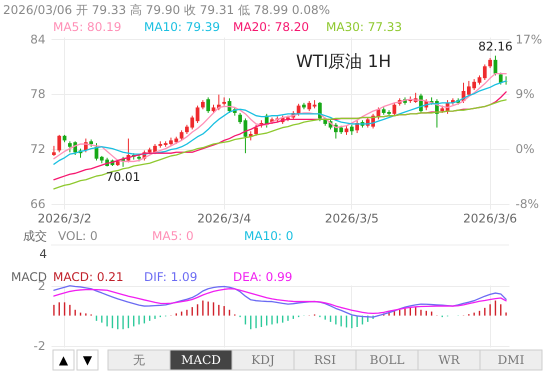  I want to click on series-label: MACD: 0.21, so click(88, 277).